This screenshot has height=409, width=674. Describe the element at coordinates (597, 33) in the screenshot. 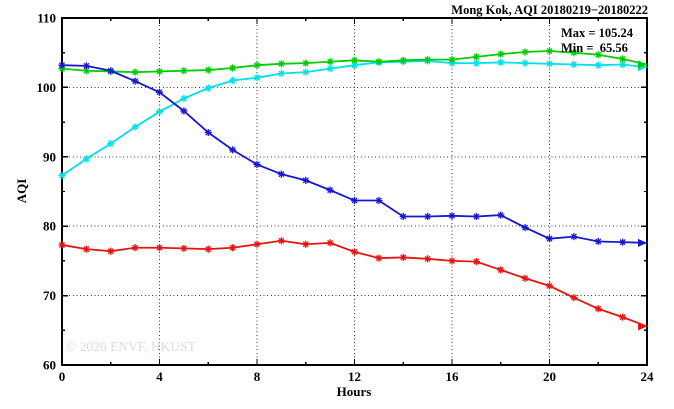

I see `max-annotation: Max = 105.24` at that location.